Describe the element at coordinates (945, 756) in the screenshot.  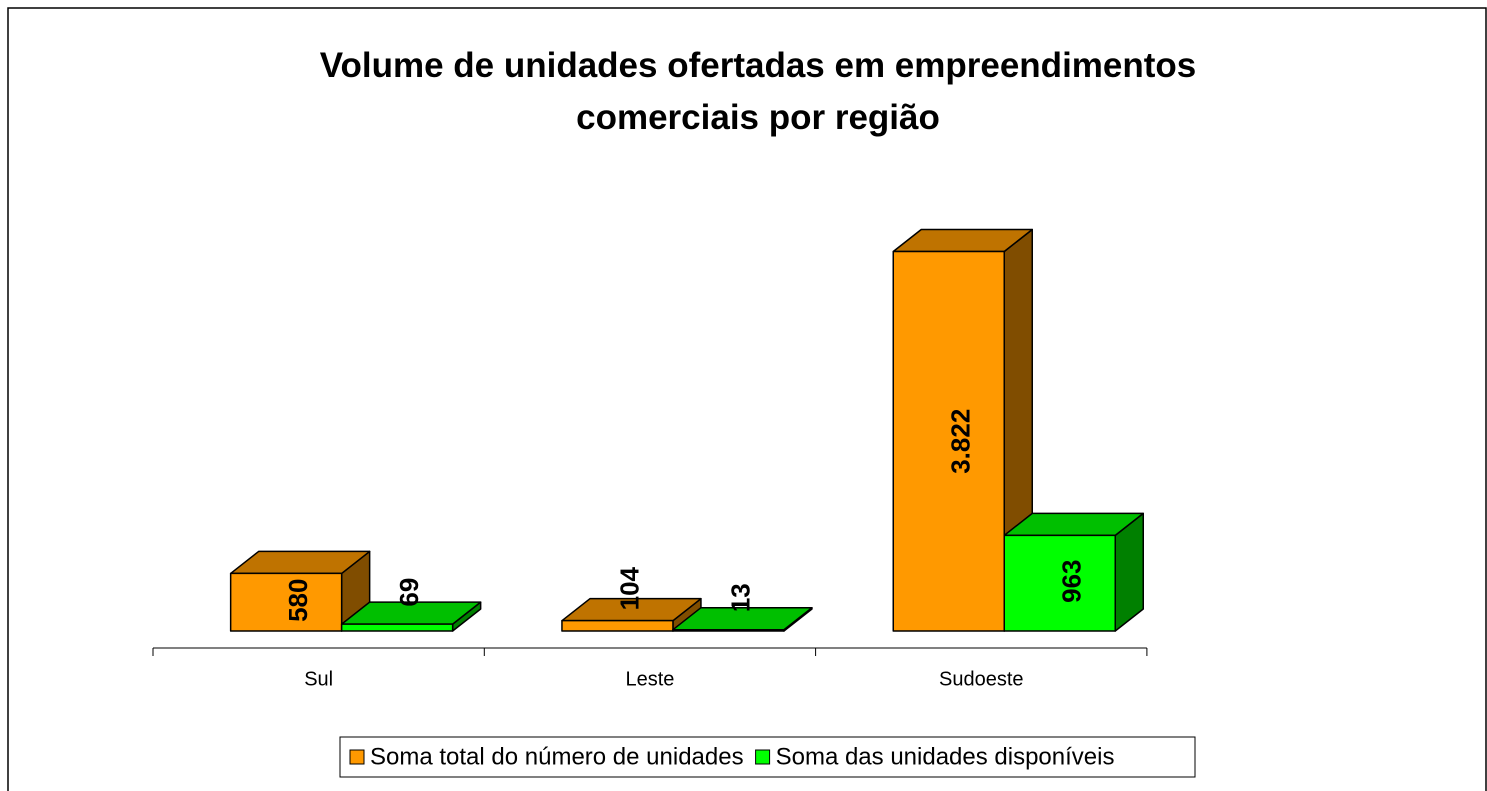
I see `legend-label: Soma das unidades disponíveis` at that location.